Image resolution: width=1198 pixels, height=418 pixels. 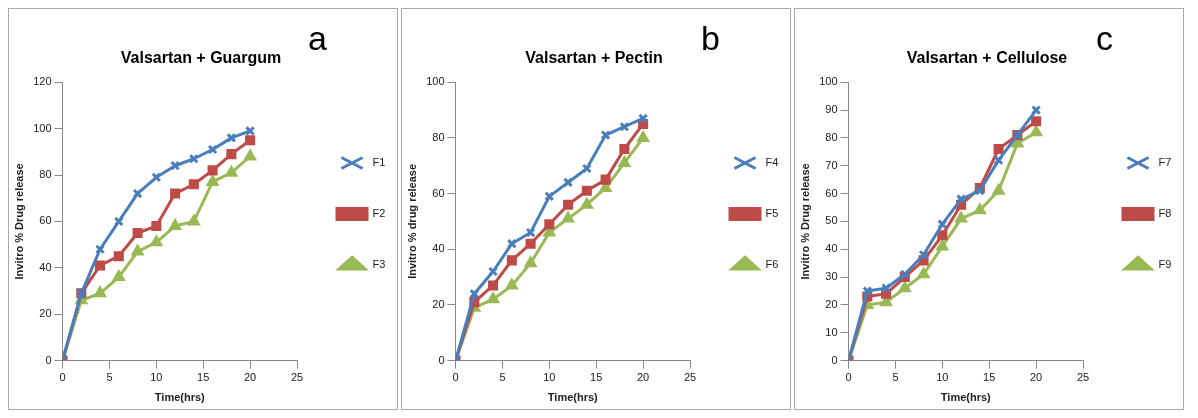 What do you see at coordinates (411, 221) in the screenshot?
I see `y-axis-title: Invitro % drug release` at bounding box center [411, 221].